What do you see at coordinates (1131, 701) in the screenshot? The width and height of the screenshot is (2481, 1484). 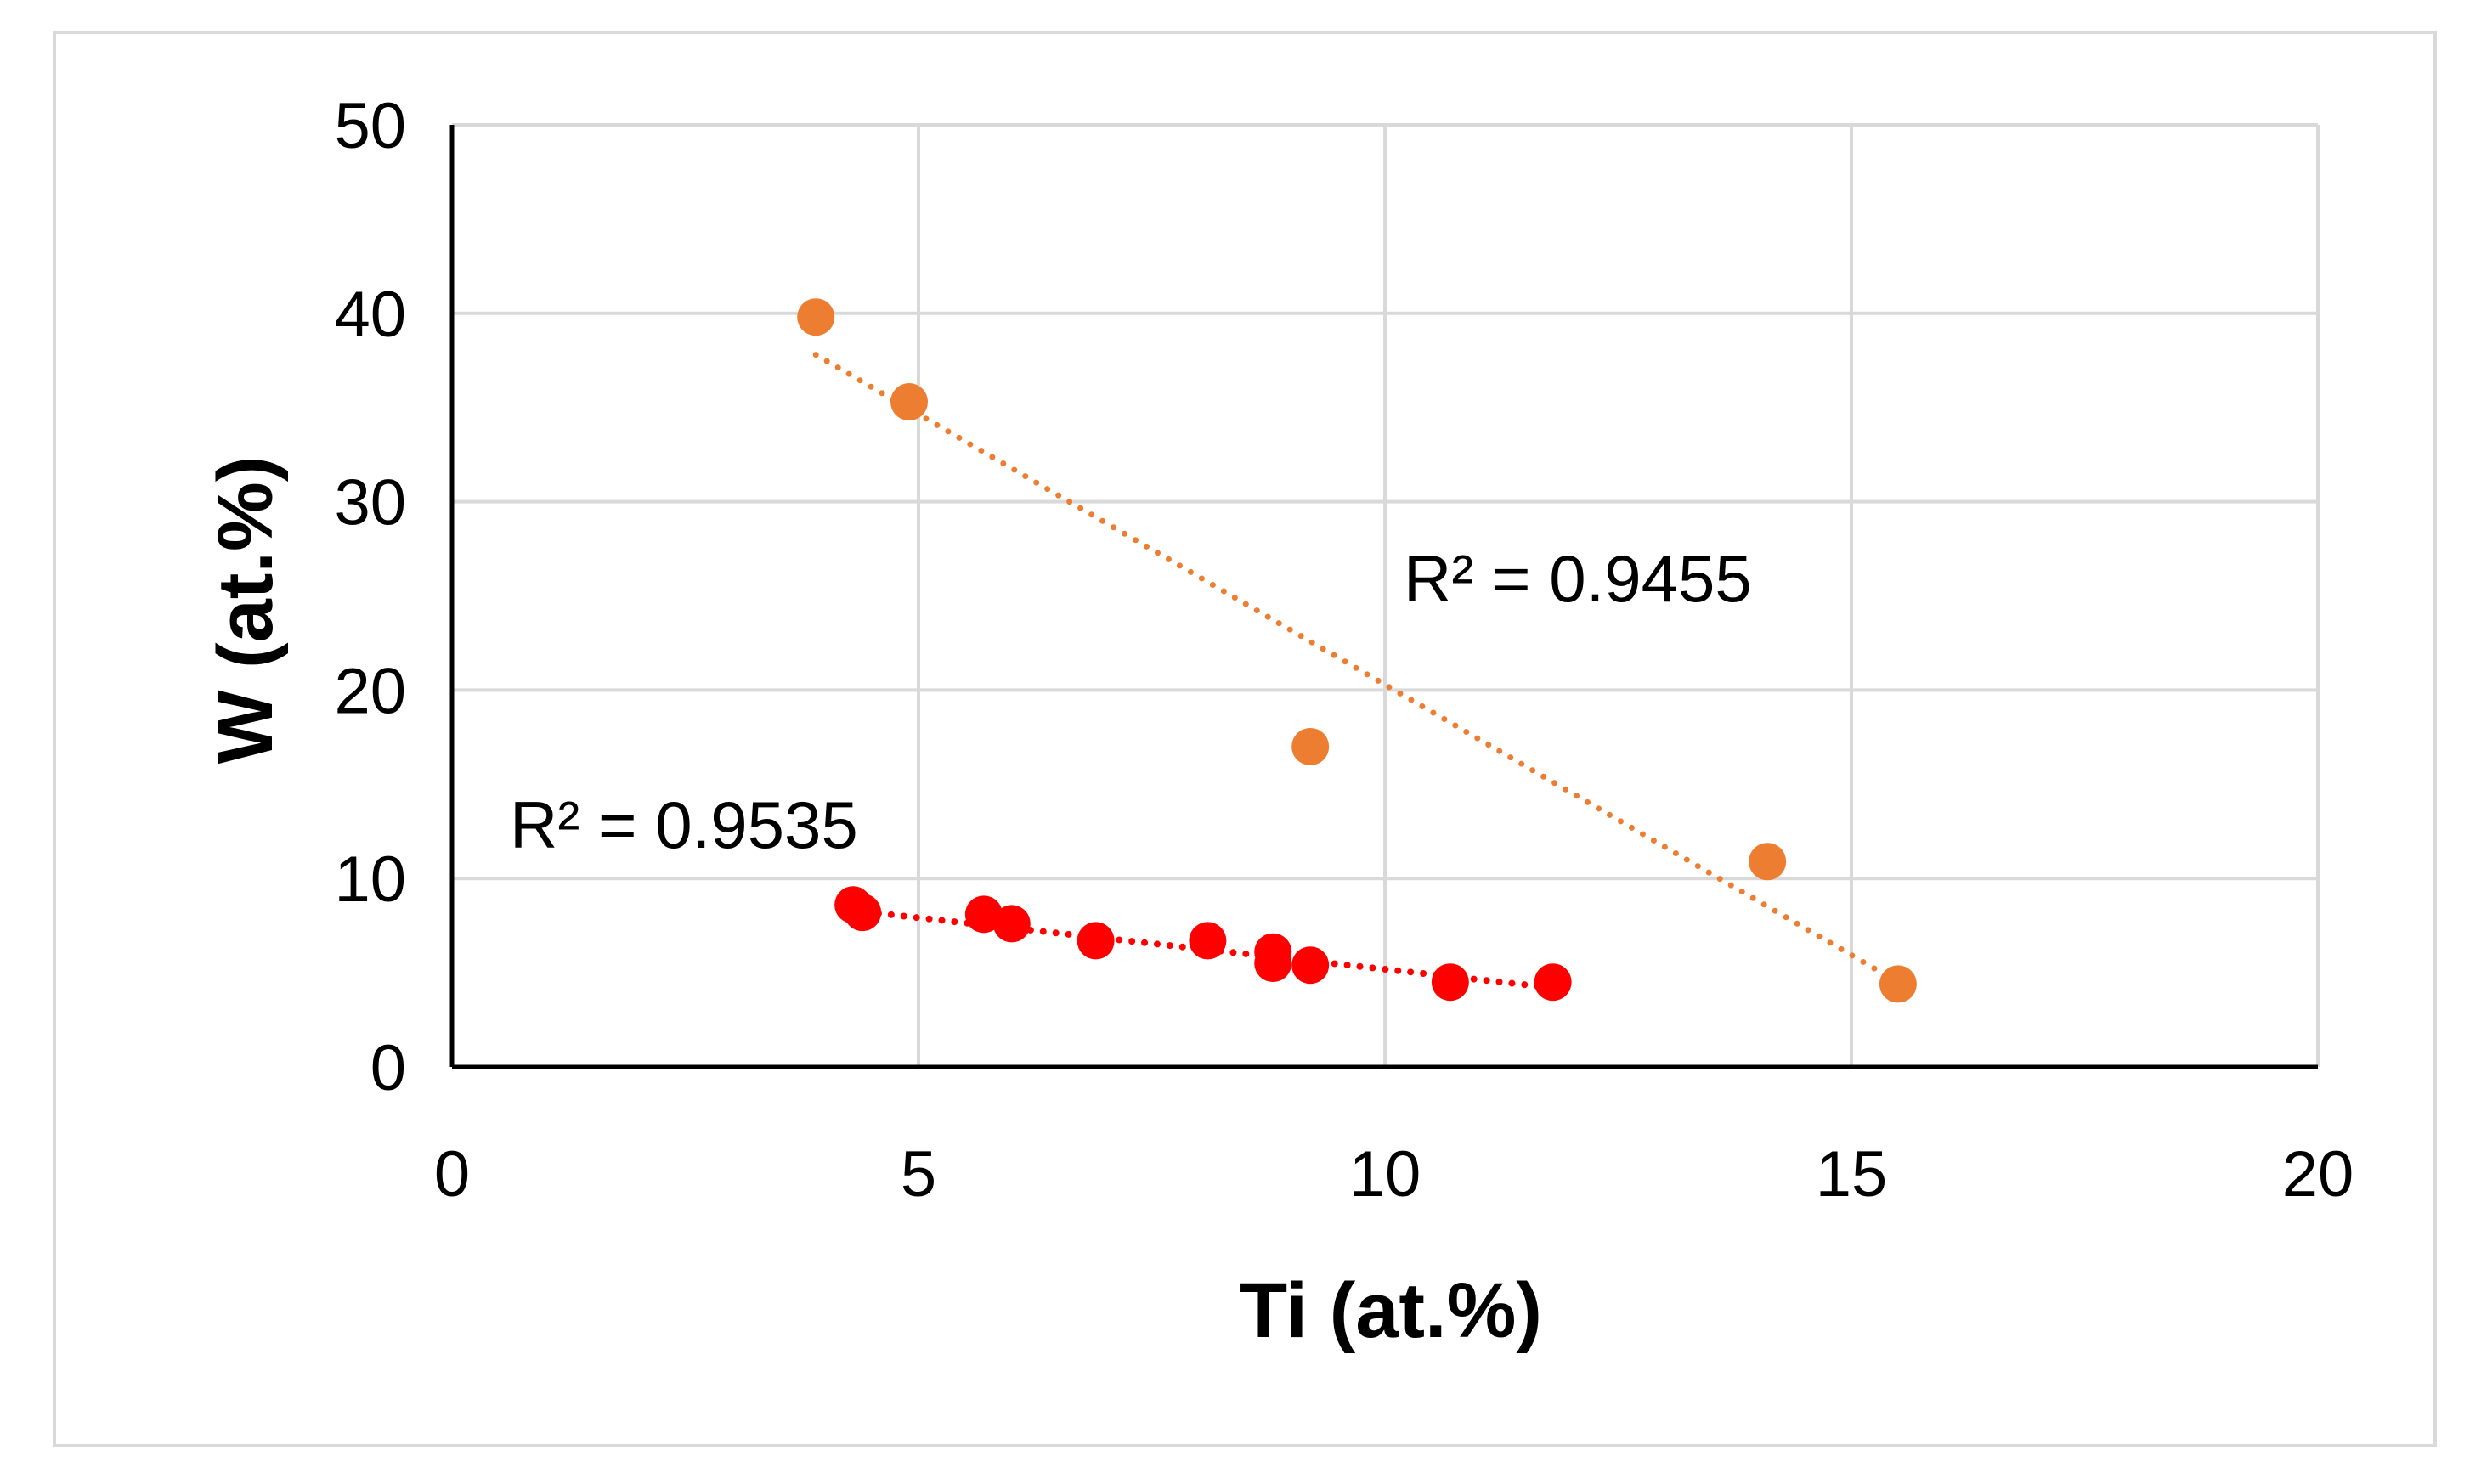 I see `annotations: R² = 0.9455 R² = 0.9535` at bounding box center [1131, 701].